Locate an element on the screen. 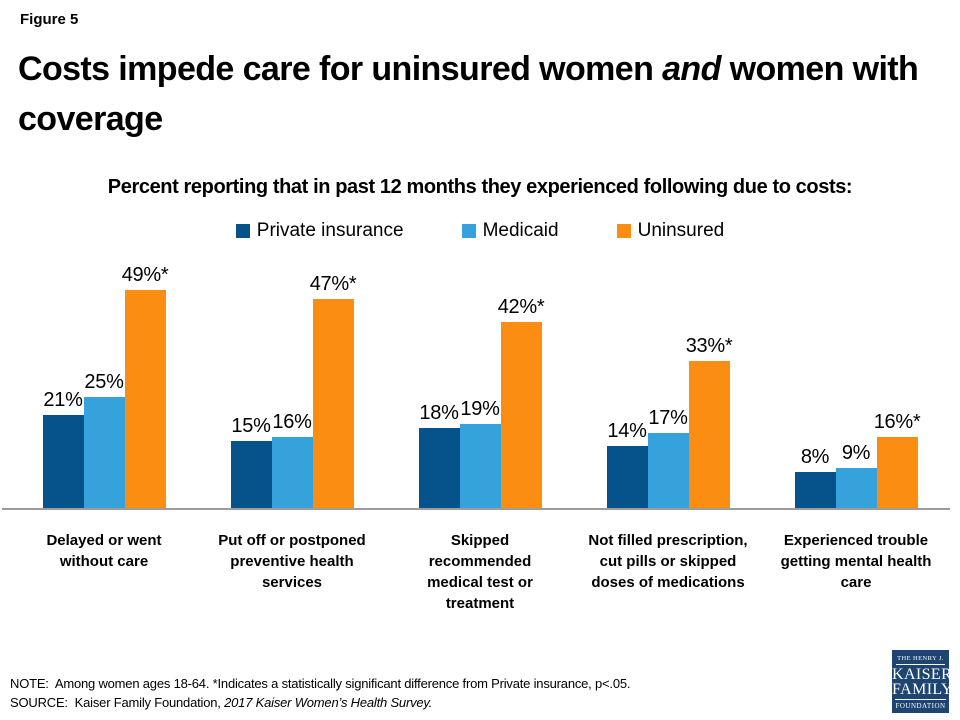 The width and height of the screenshot is (960, 720). category-label-line: getting mental health is located at coordinates (856, 561).